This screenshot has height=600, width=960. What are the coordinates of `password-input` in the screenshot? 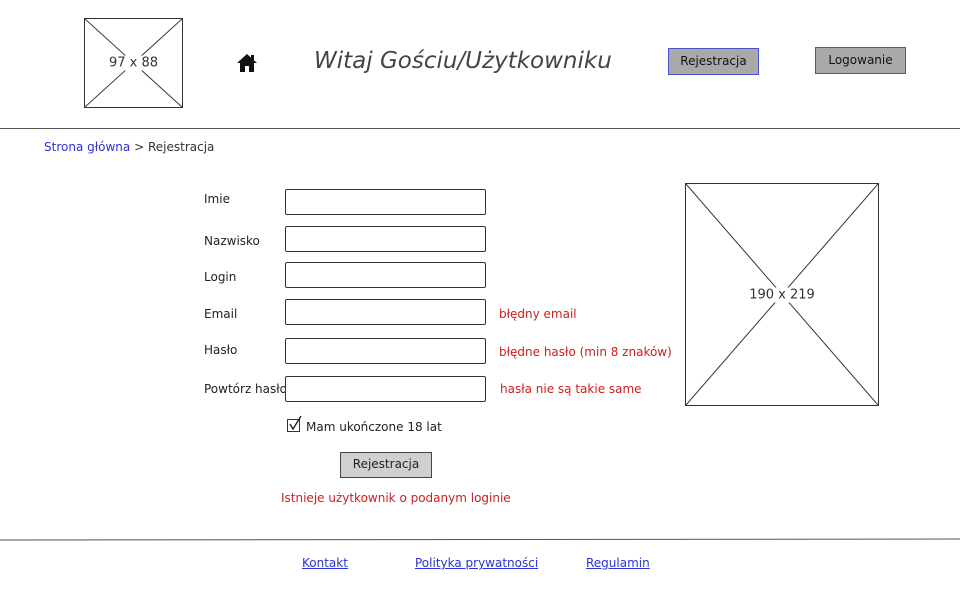 It's located at (385, 351).